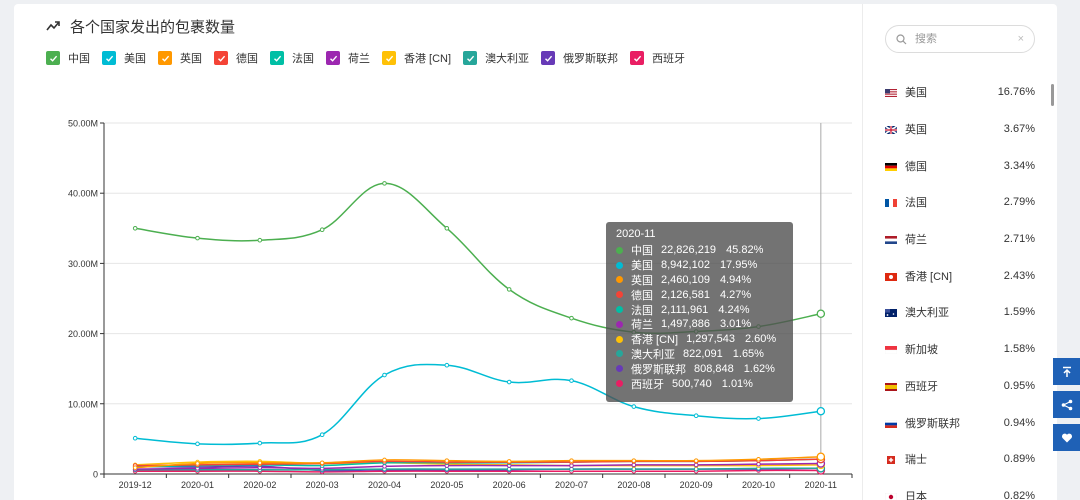 This screenshot has height=500, width=1080. Describe the element at coordinates (1052, 95) in the screenshot. I see `scrollbar` at that location.